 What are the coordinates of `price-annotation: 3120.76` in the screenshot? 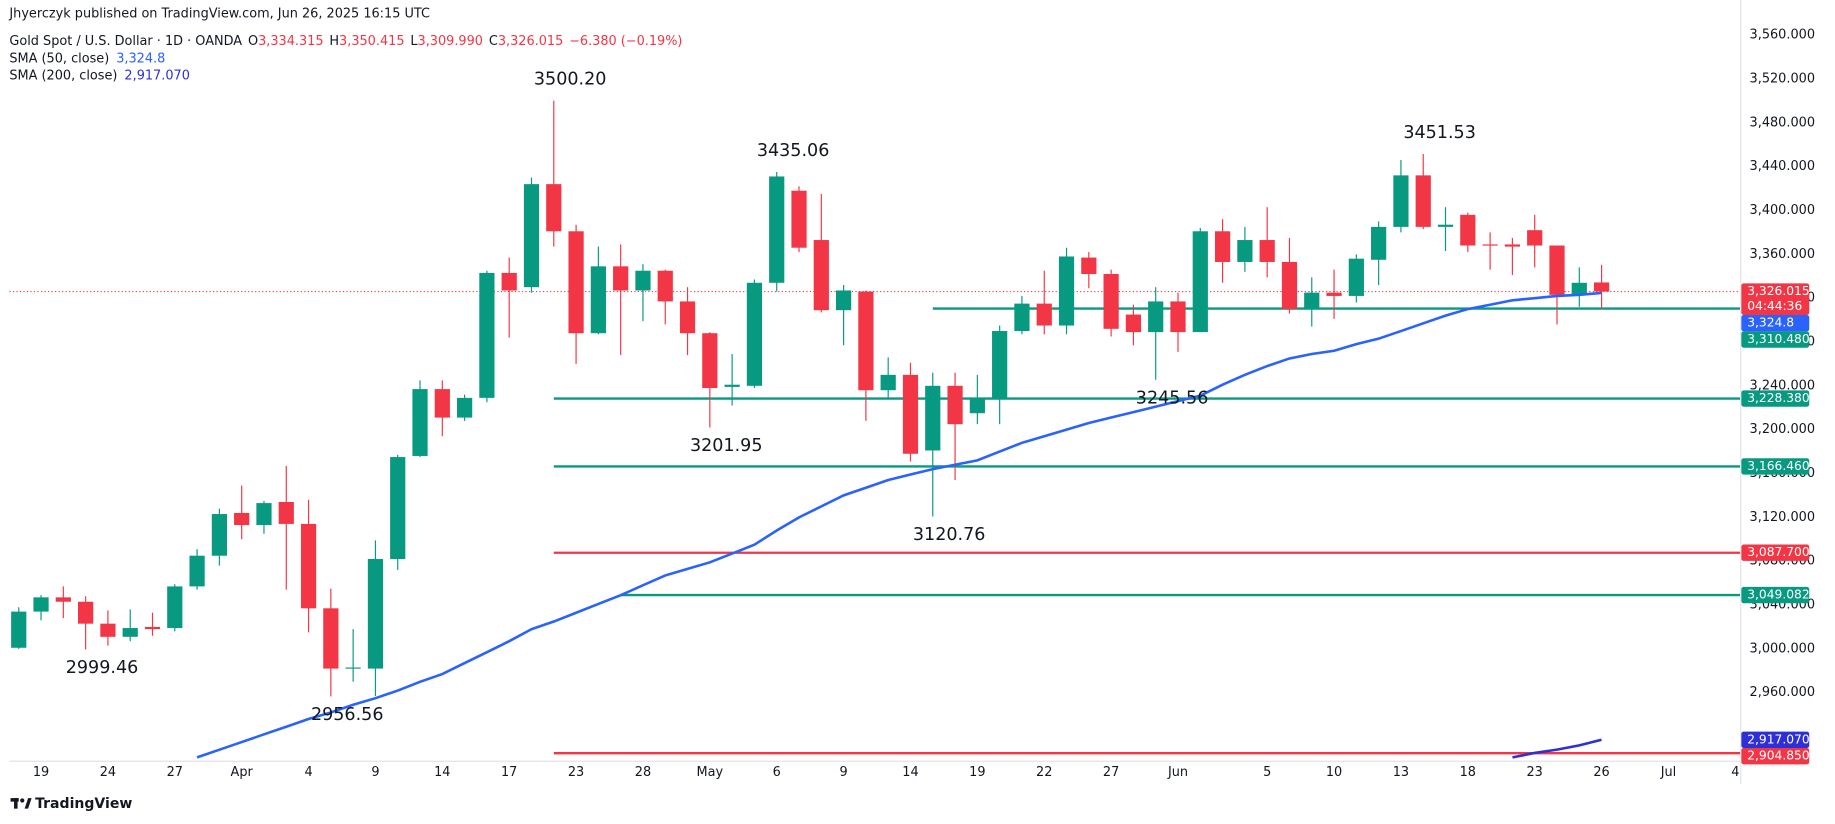 It's located at (949, 535).